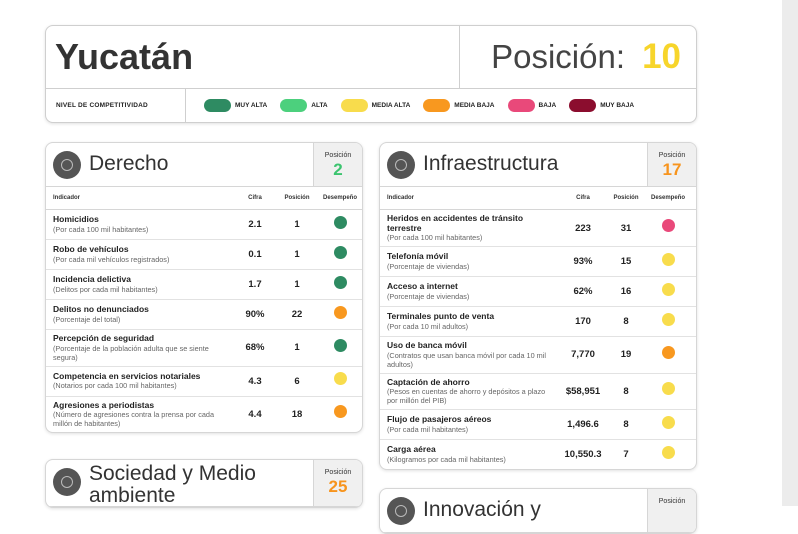  Describe the element at coordinates (558, 56) in the screenshot. I see `position-label: Posición:` at that location.